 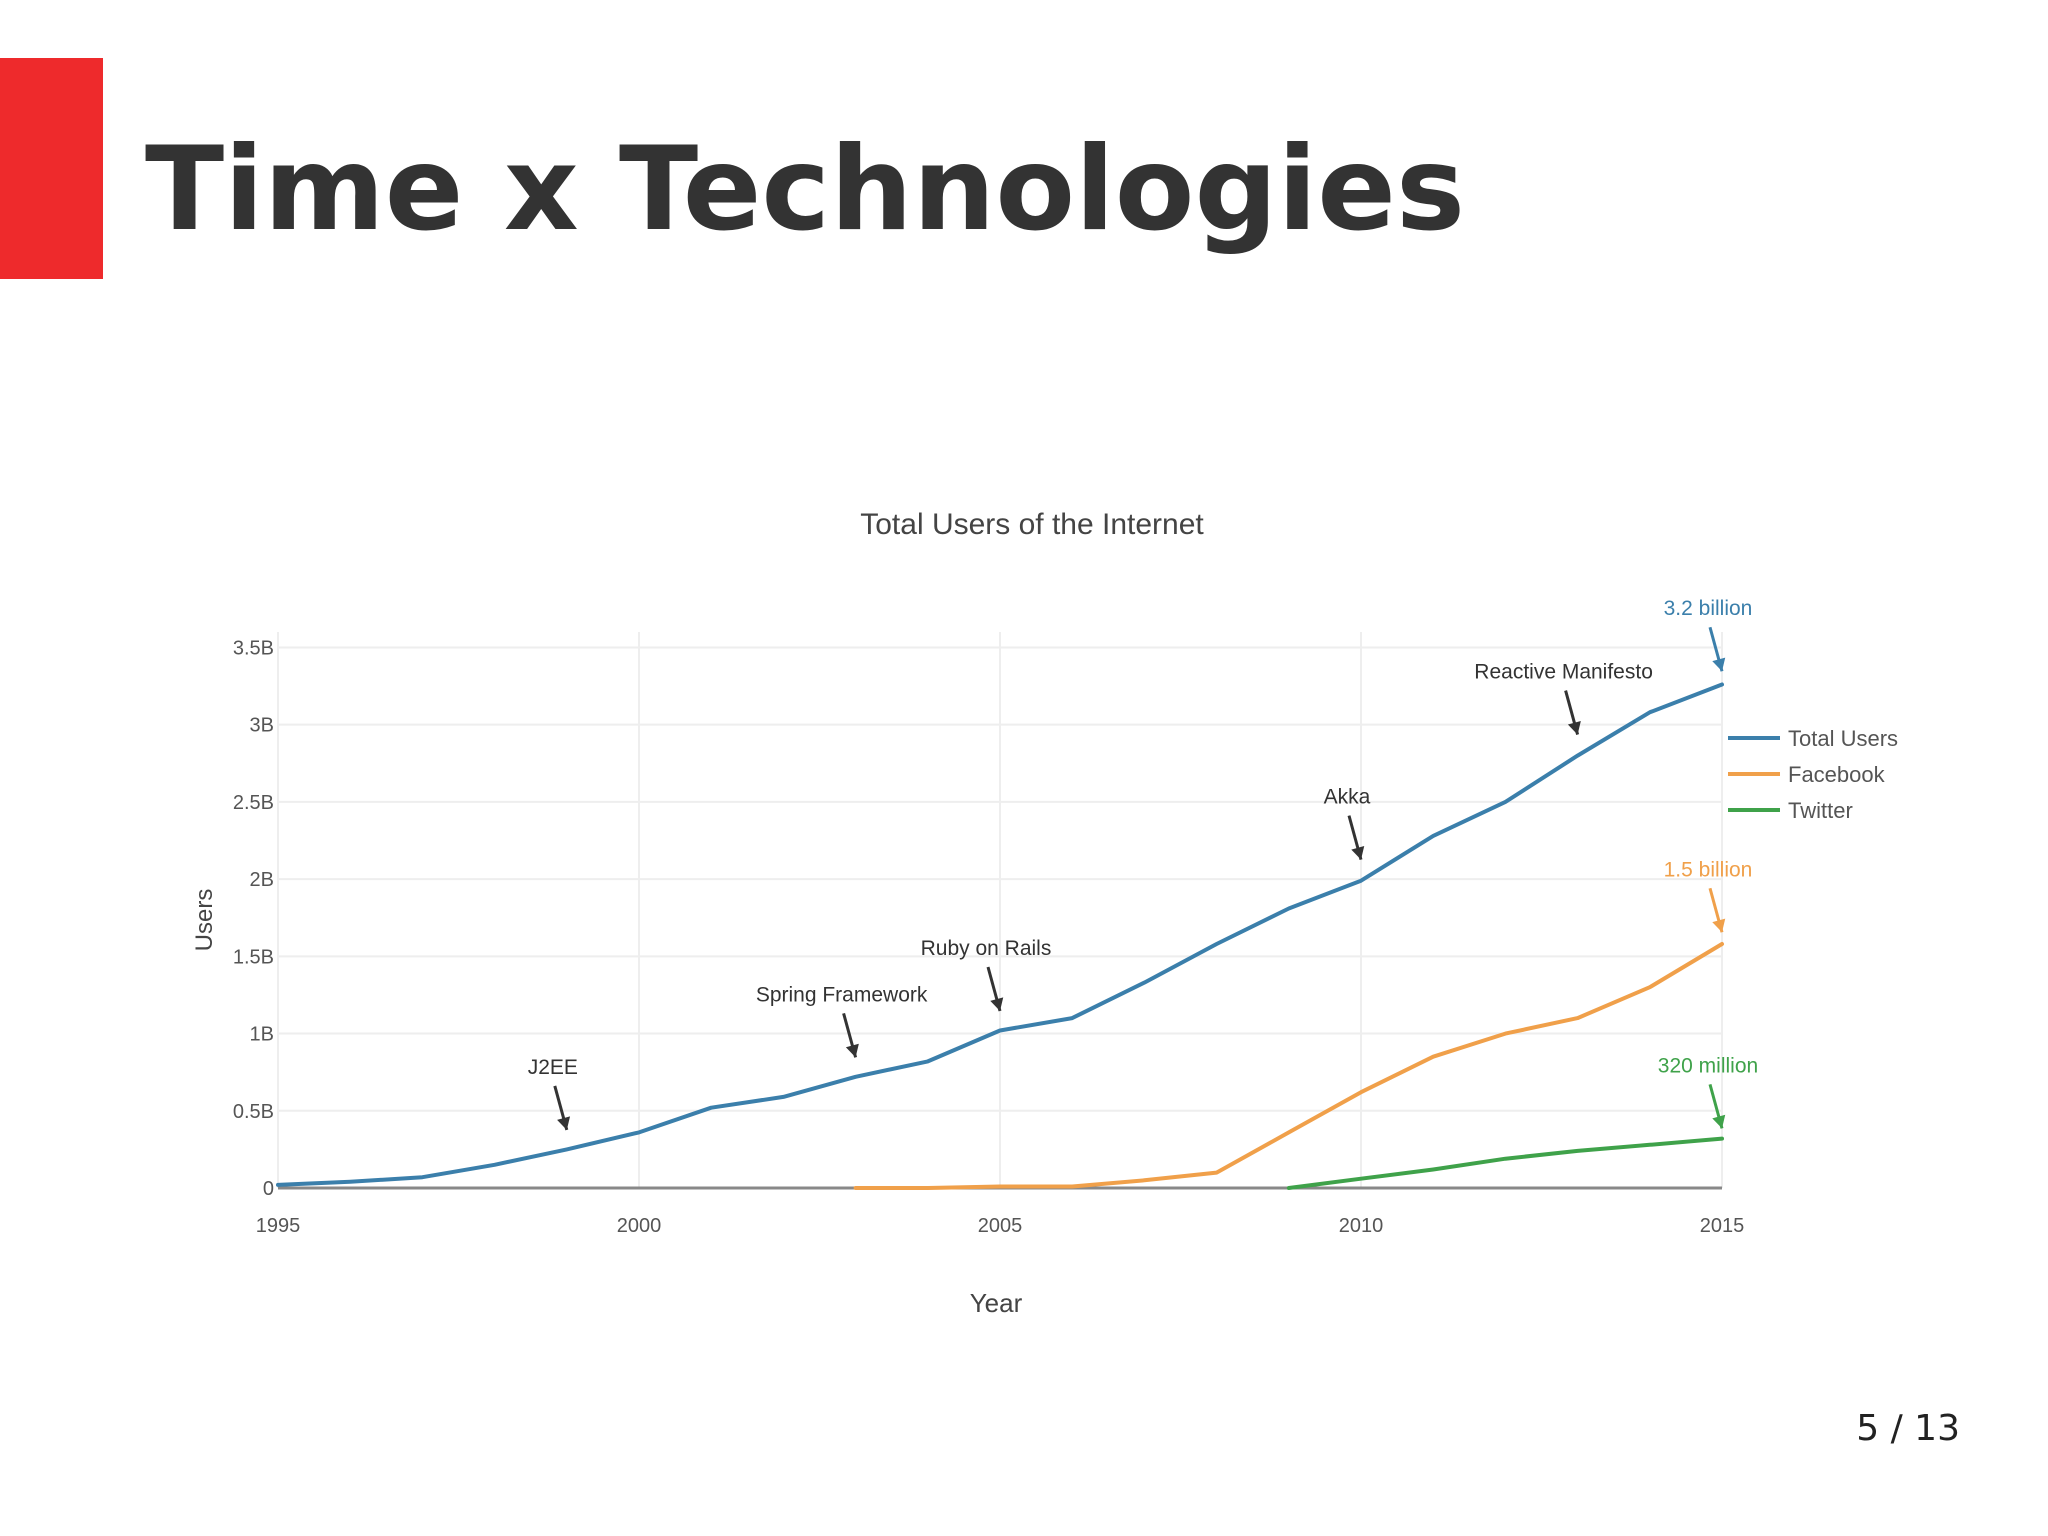 What do you see at coordinates (253, 957) in the screenshot?
I see `y-tick-label: 1.5B` at bounding box center [253, 957].